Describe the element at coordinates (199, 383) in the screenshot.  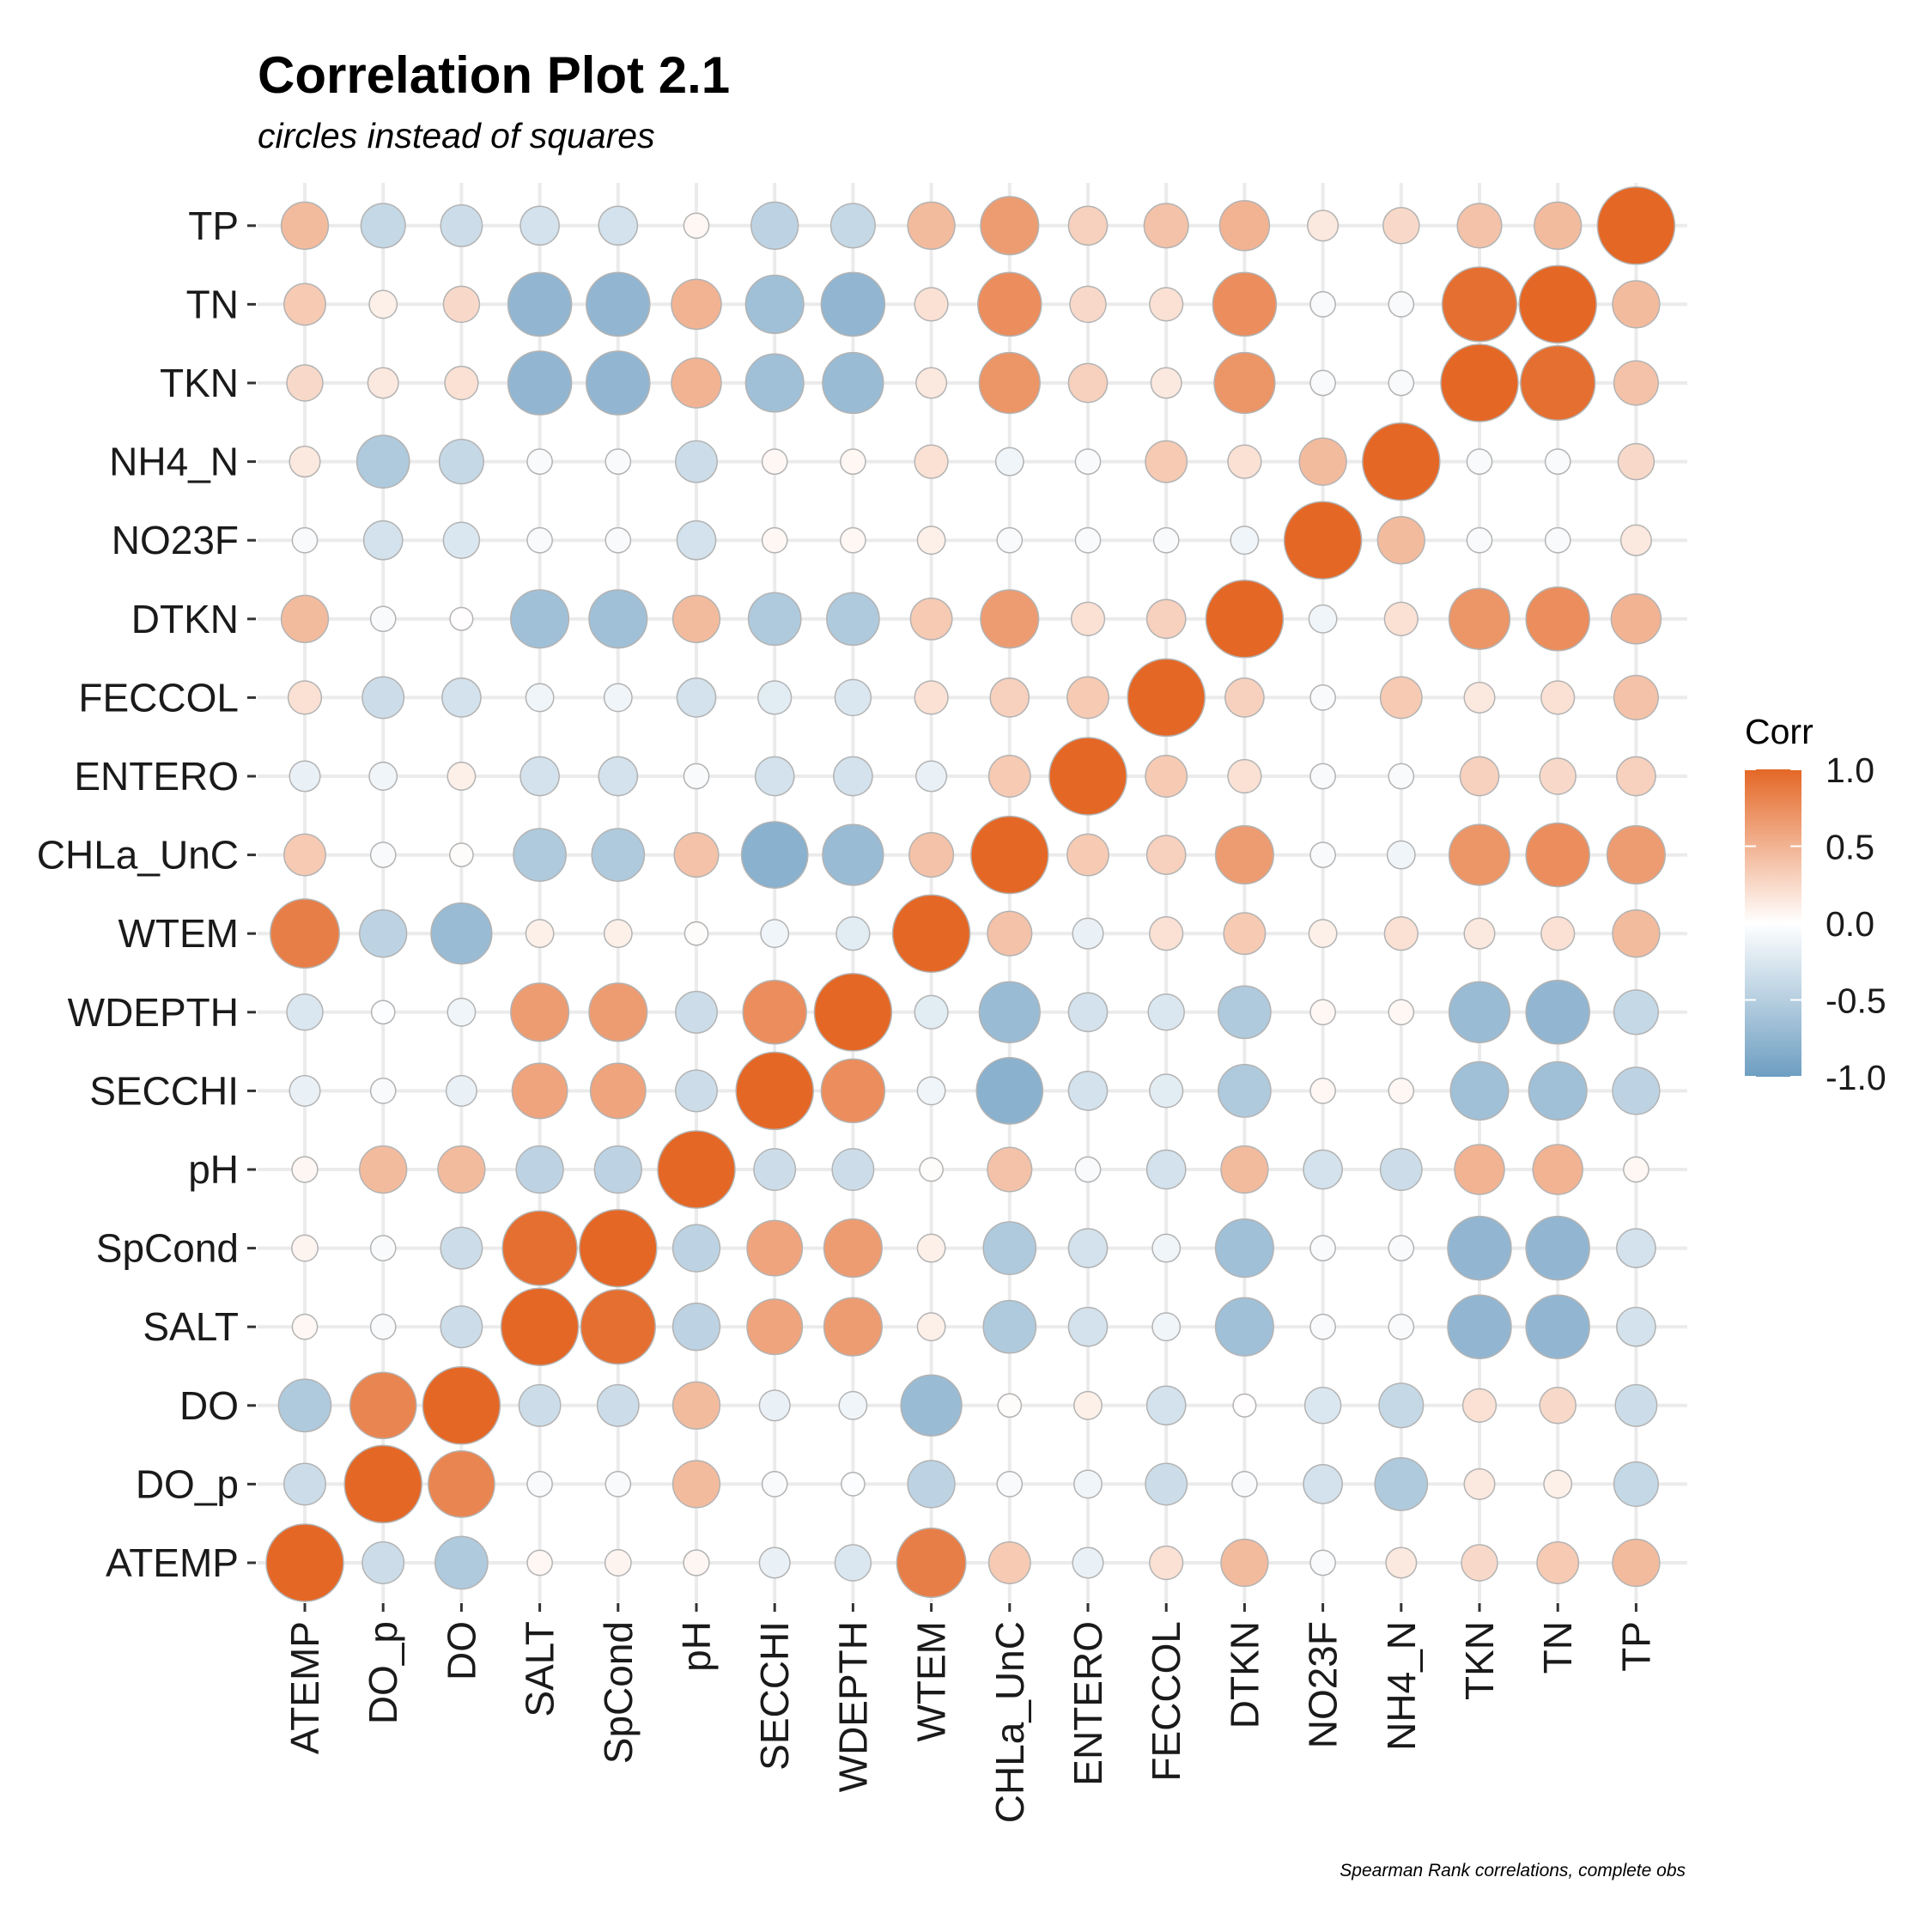
I see `y-tick-label: TKN` at that location.